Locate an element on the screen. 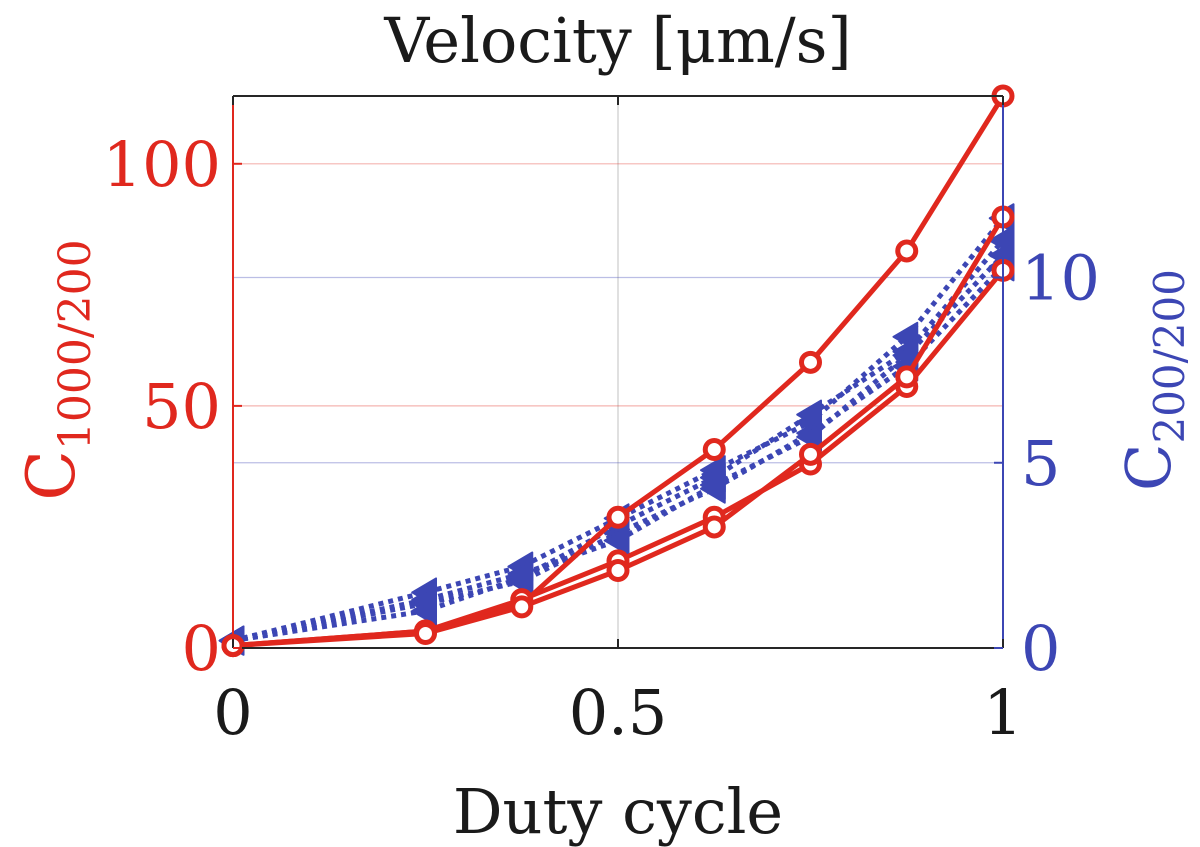 The image size is (1200, 847). y-right-tick-label-2: 10 is located at coordinates (1060, 278).